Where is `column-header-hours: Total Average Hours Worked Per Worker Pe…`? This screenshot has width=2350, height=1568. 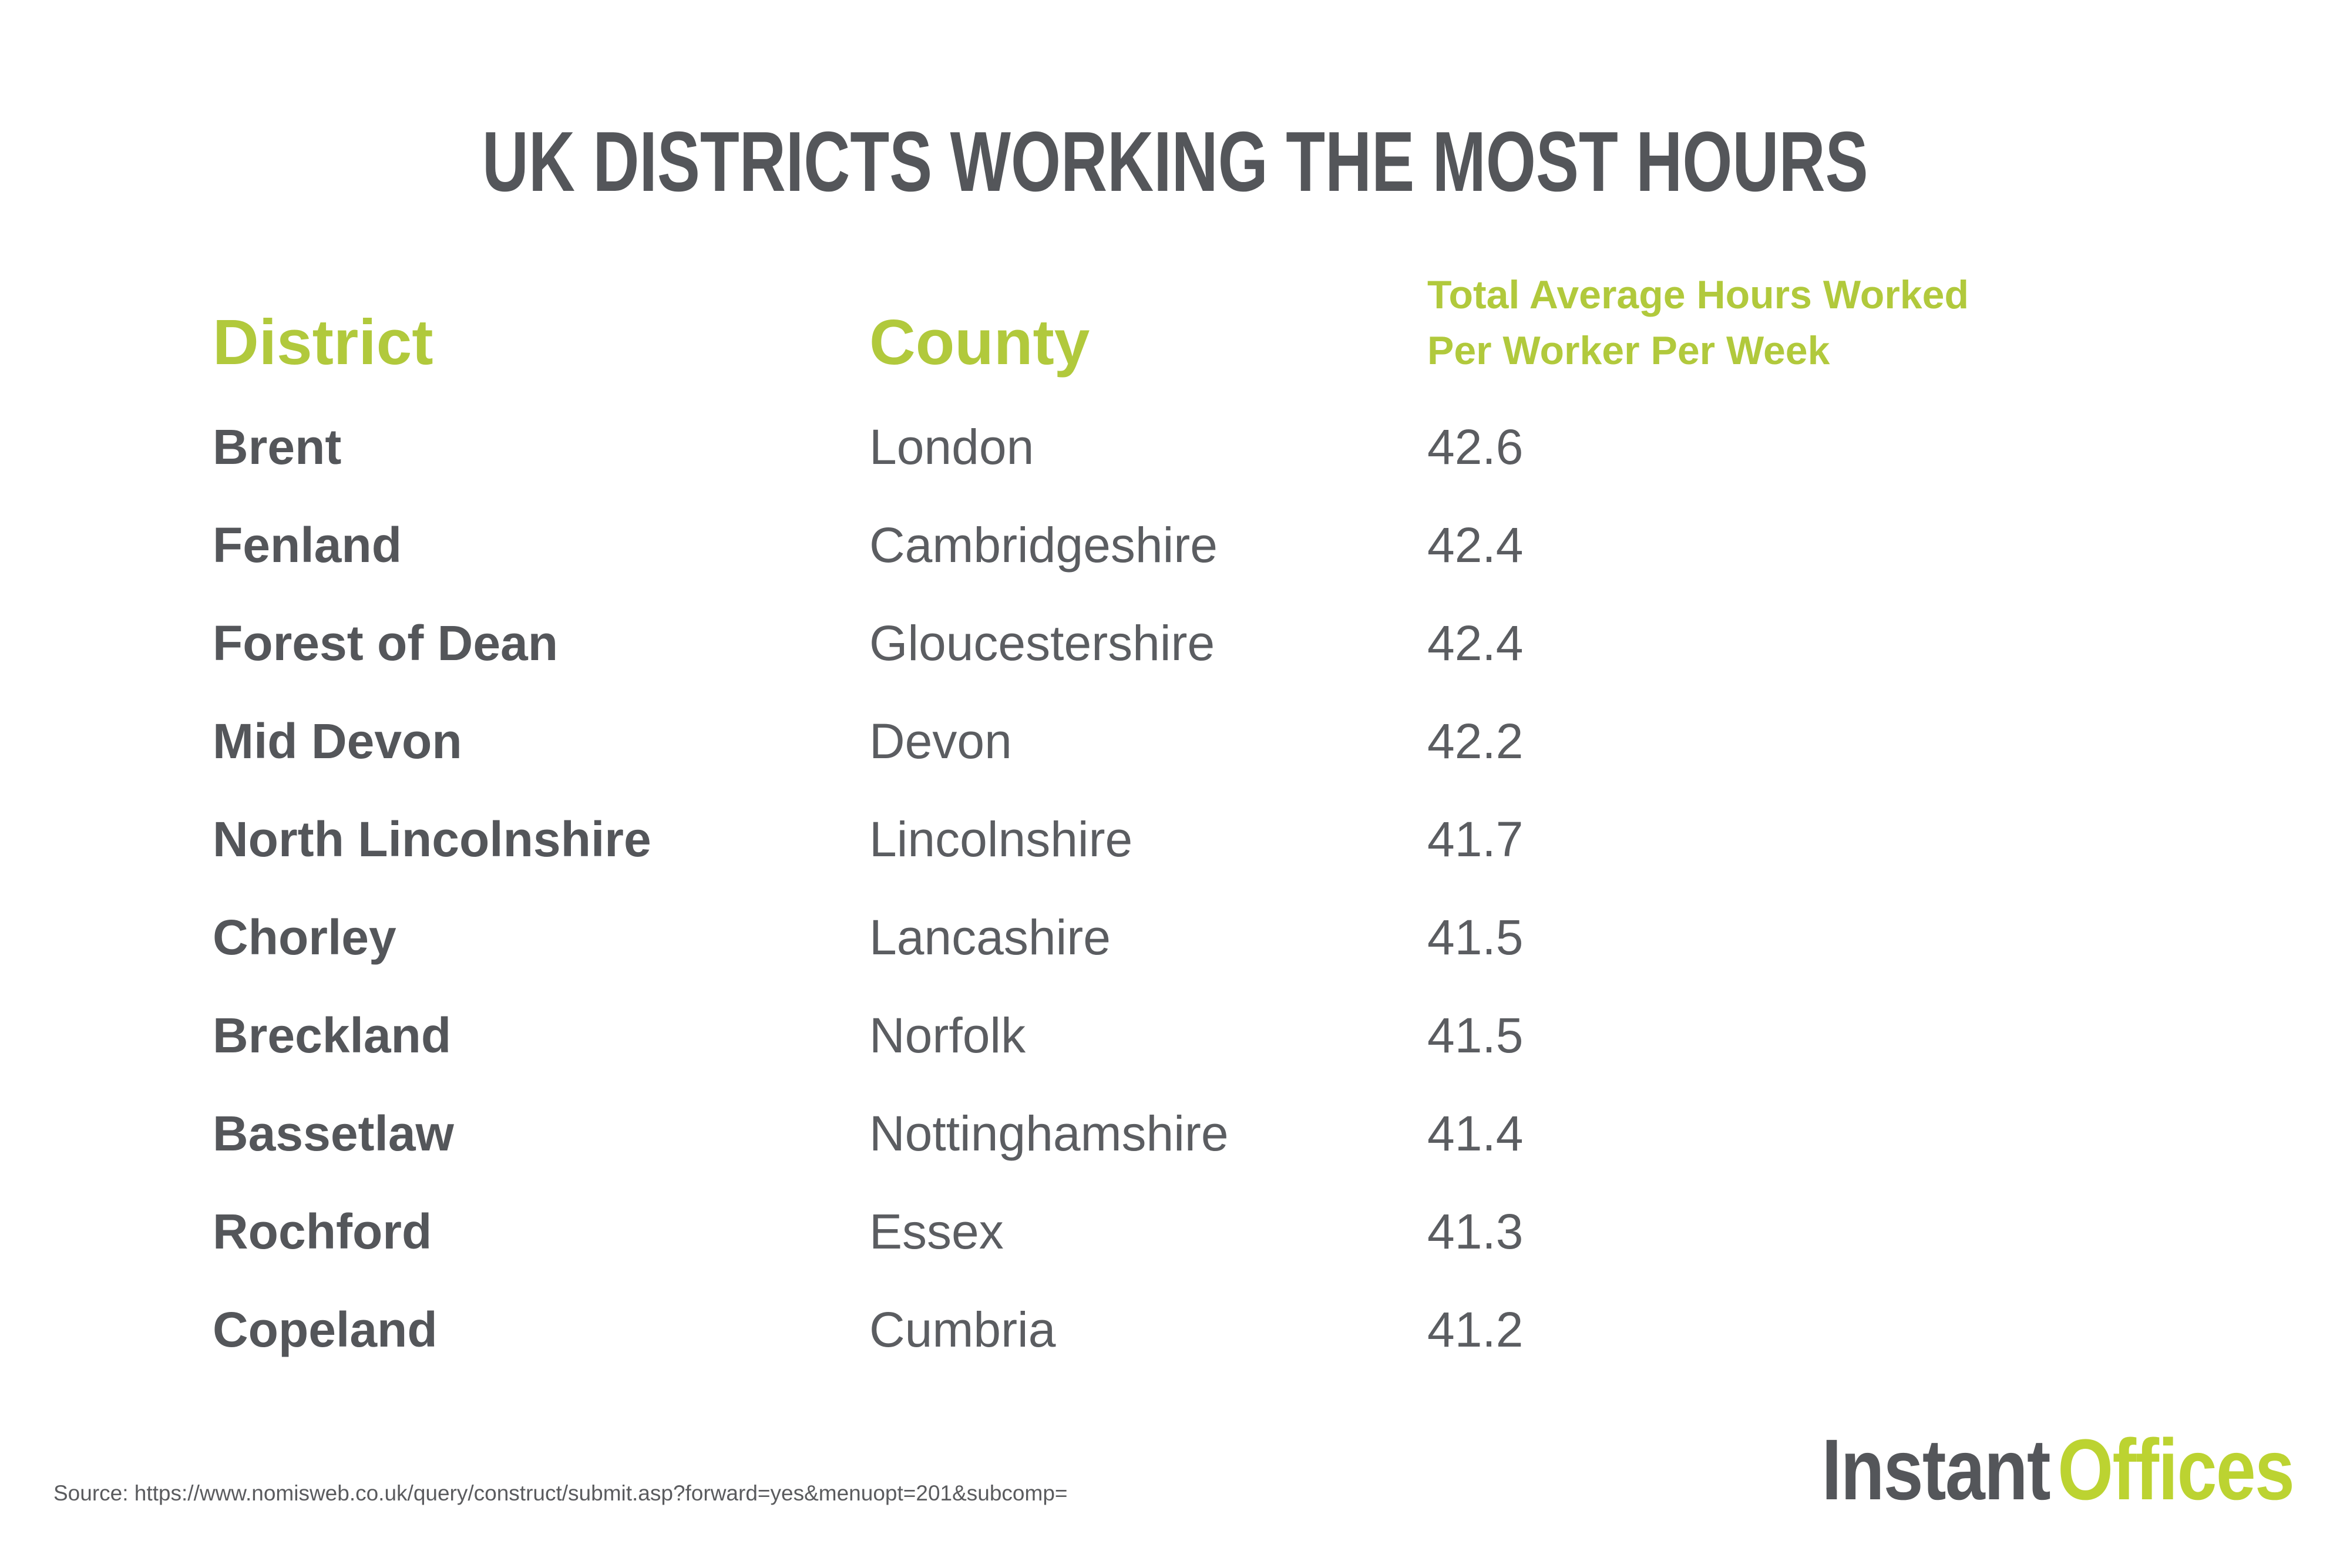 column-header-hours: Total Average Hours Worked Per Worker Pe… is located at coordinates (1698, 323).